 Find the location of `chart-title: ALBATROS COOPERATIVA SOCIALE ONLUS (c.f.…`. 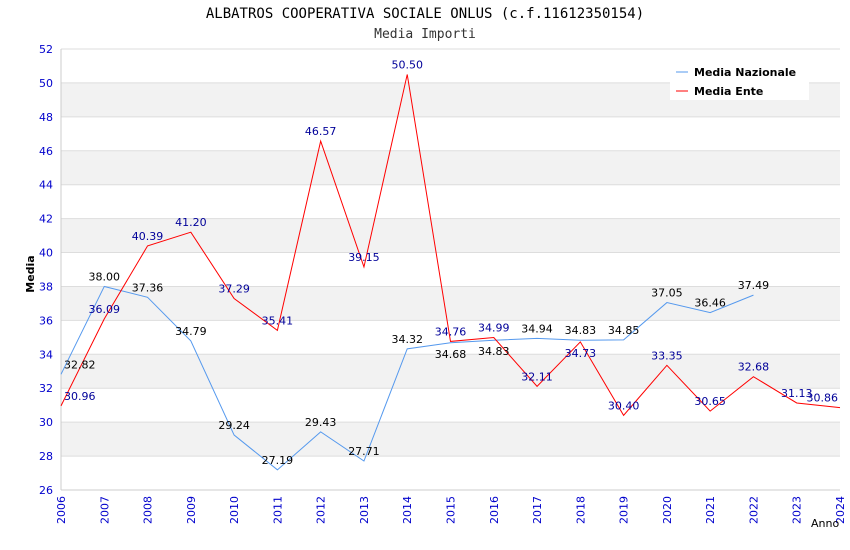

chart-title: ALBATROS COOPERATIVA SOCIALE ONLUS (c.f.… is located at coordinates (425, 14).